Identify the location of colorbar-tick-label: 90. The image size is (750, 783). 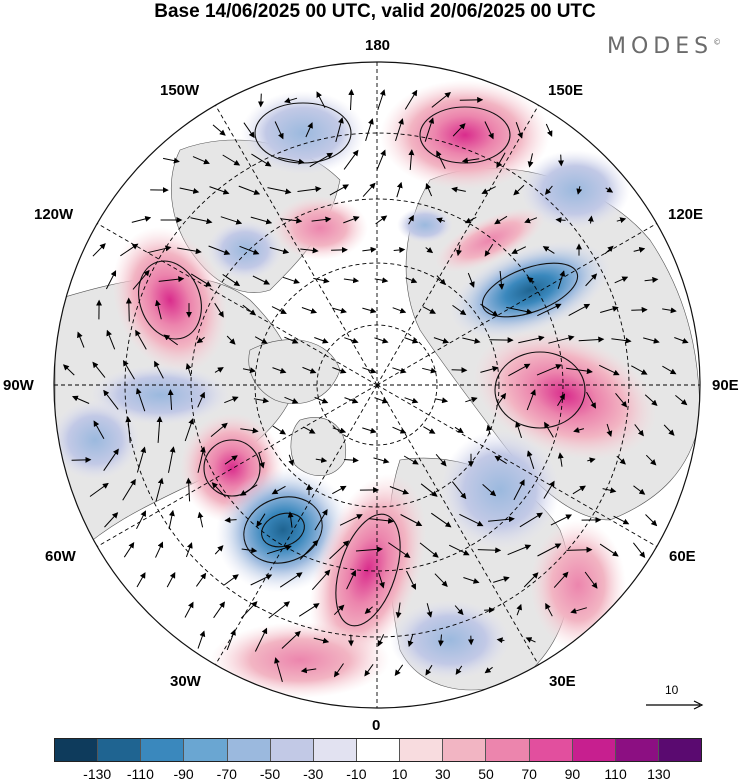
(572, 774).